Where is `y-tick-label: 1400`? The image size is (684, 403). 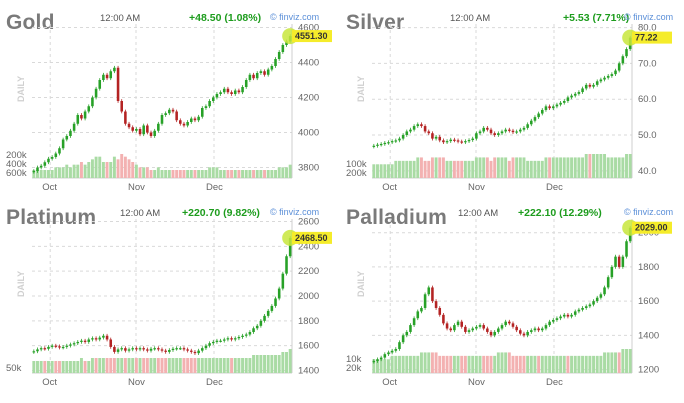 y-tick-label: 1400 is located at coordinates (648, 335).